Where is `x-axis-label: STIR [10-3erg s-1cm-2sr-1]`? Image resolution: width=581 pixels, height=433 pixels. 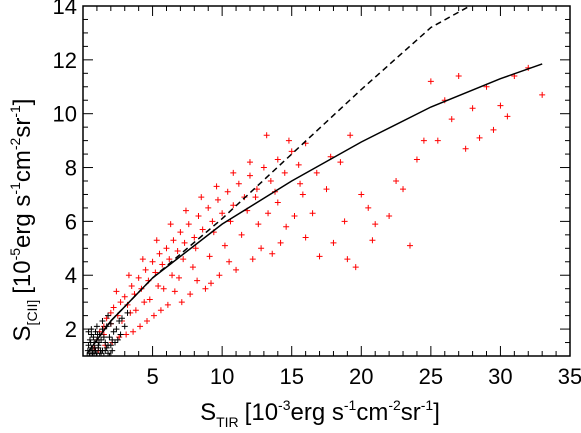 x-axis-label: STIR [10-3erg s-1cm-2sr-1] is located at coordinates (320, 413).